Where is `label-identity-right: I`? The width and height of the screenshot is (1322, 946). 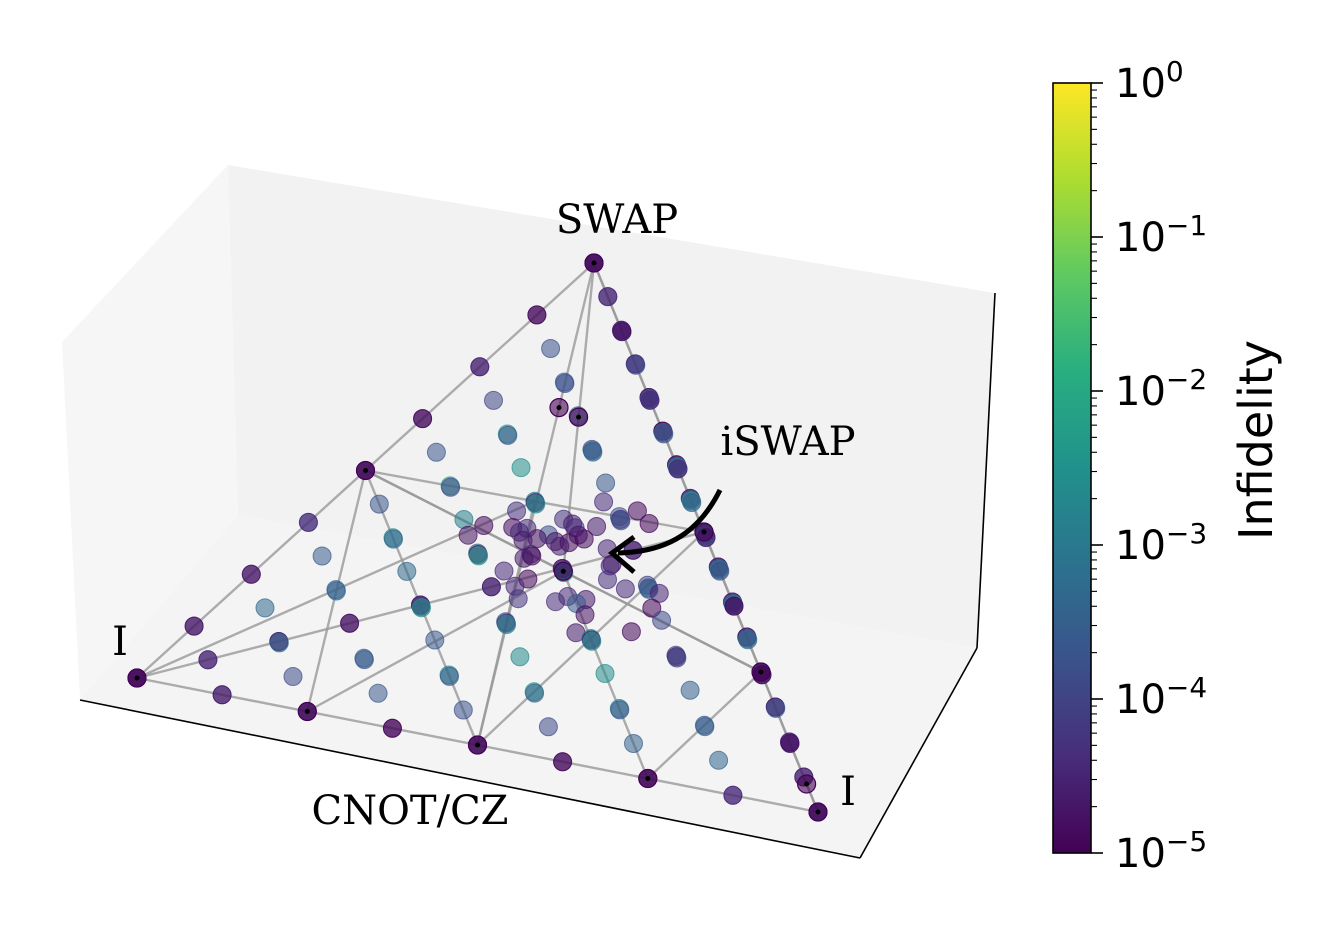
label-identity-right: I is located at coordinates (848, 792).